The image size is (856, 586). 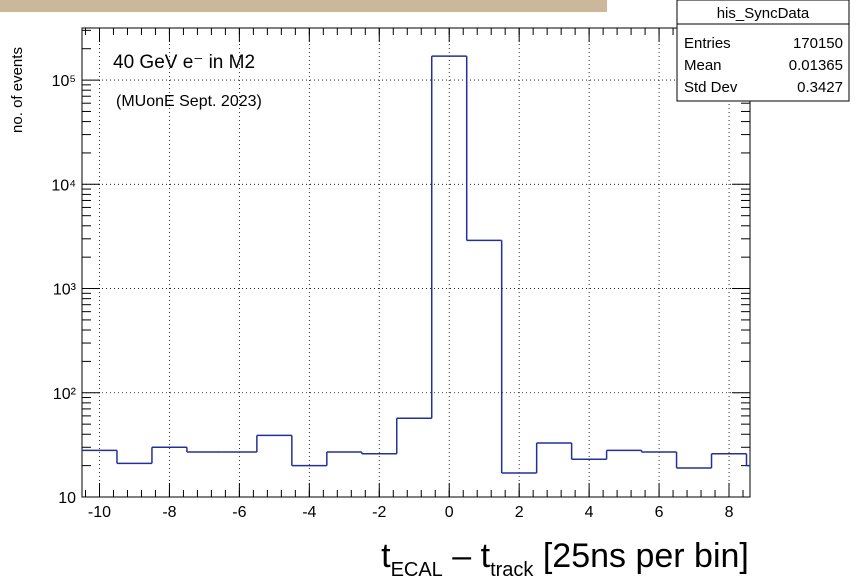 What do you see at coordinates (467, 556) in the screenshot?
I see `x-label-part: – t` at bounding box center [467, 556].